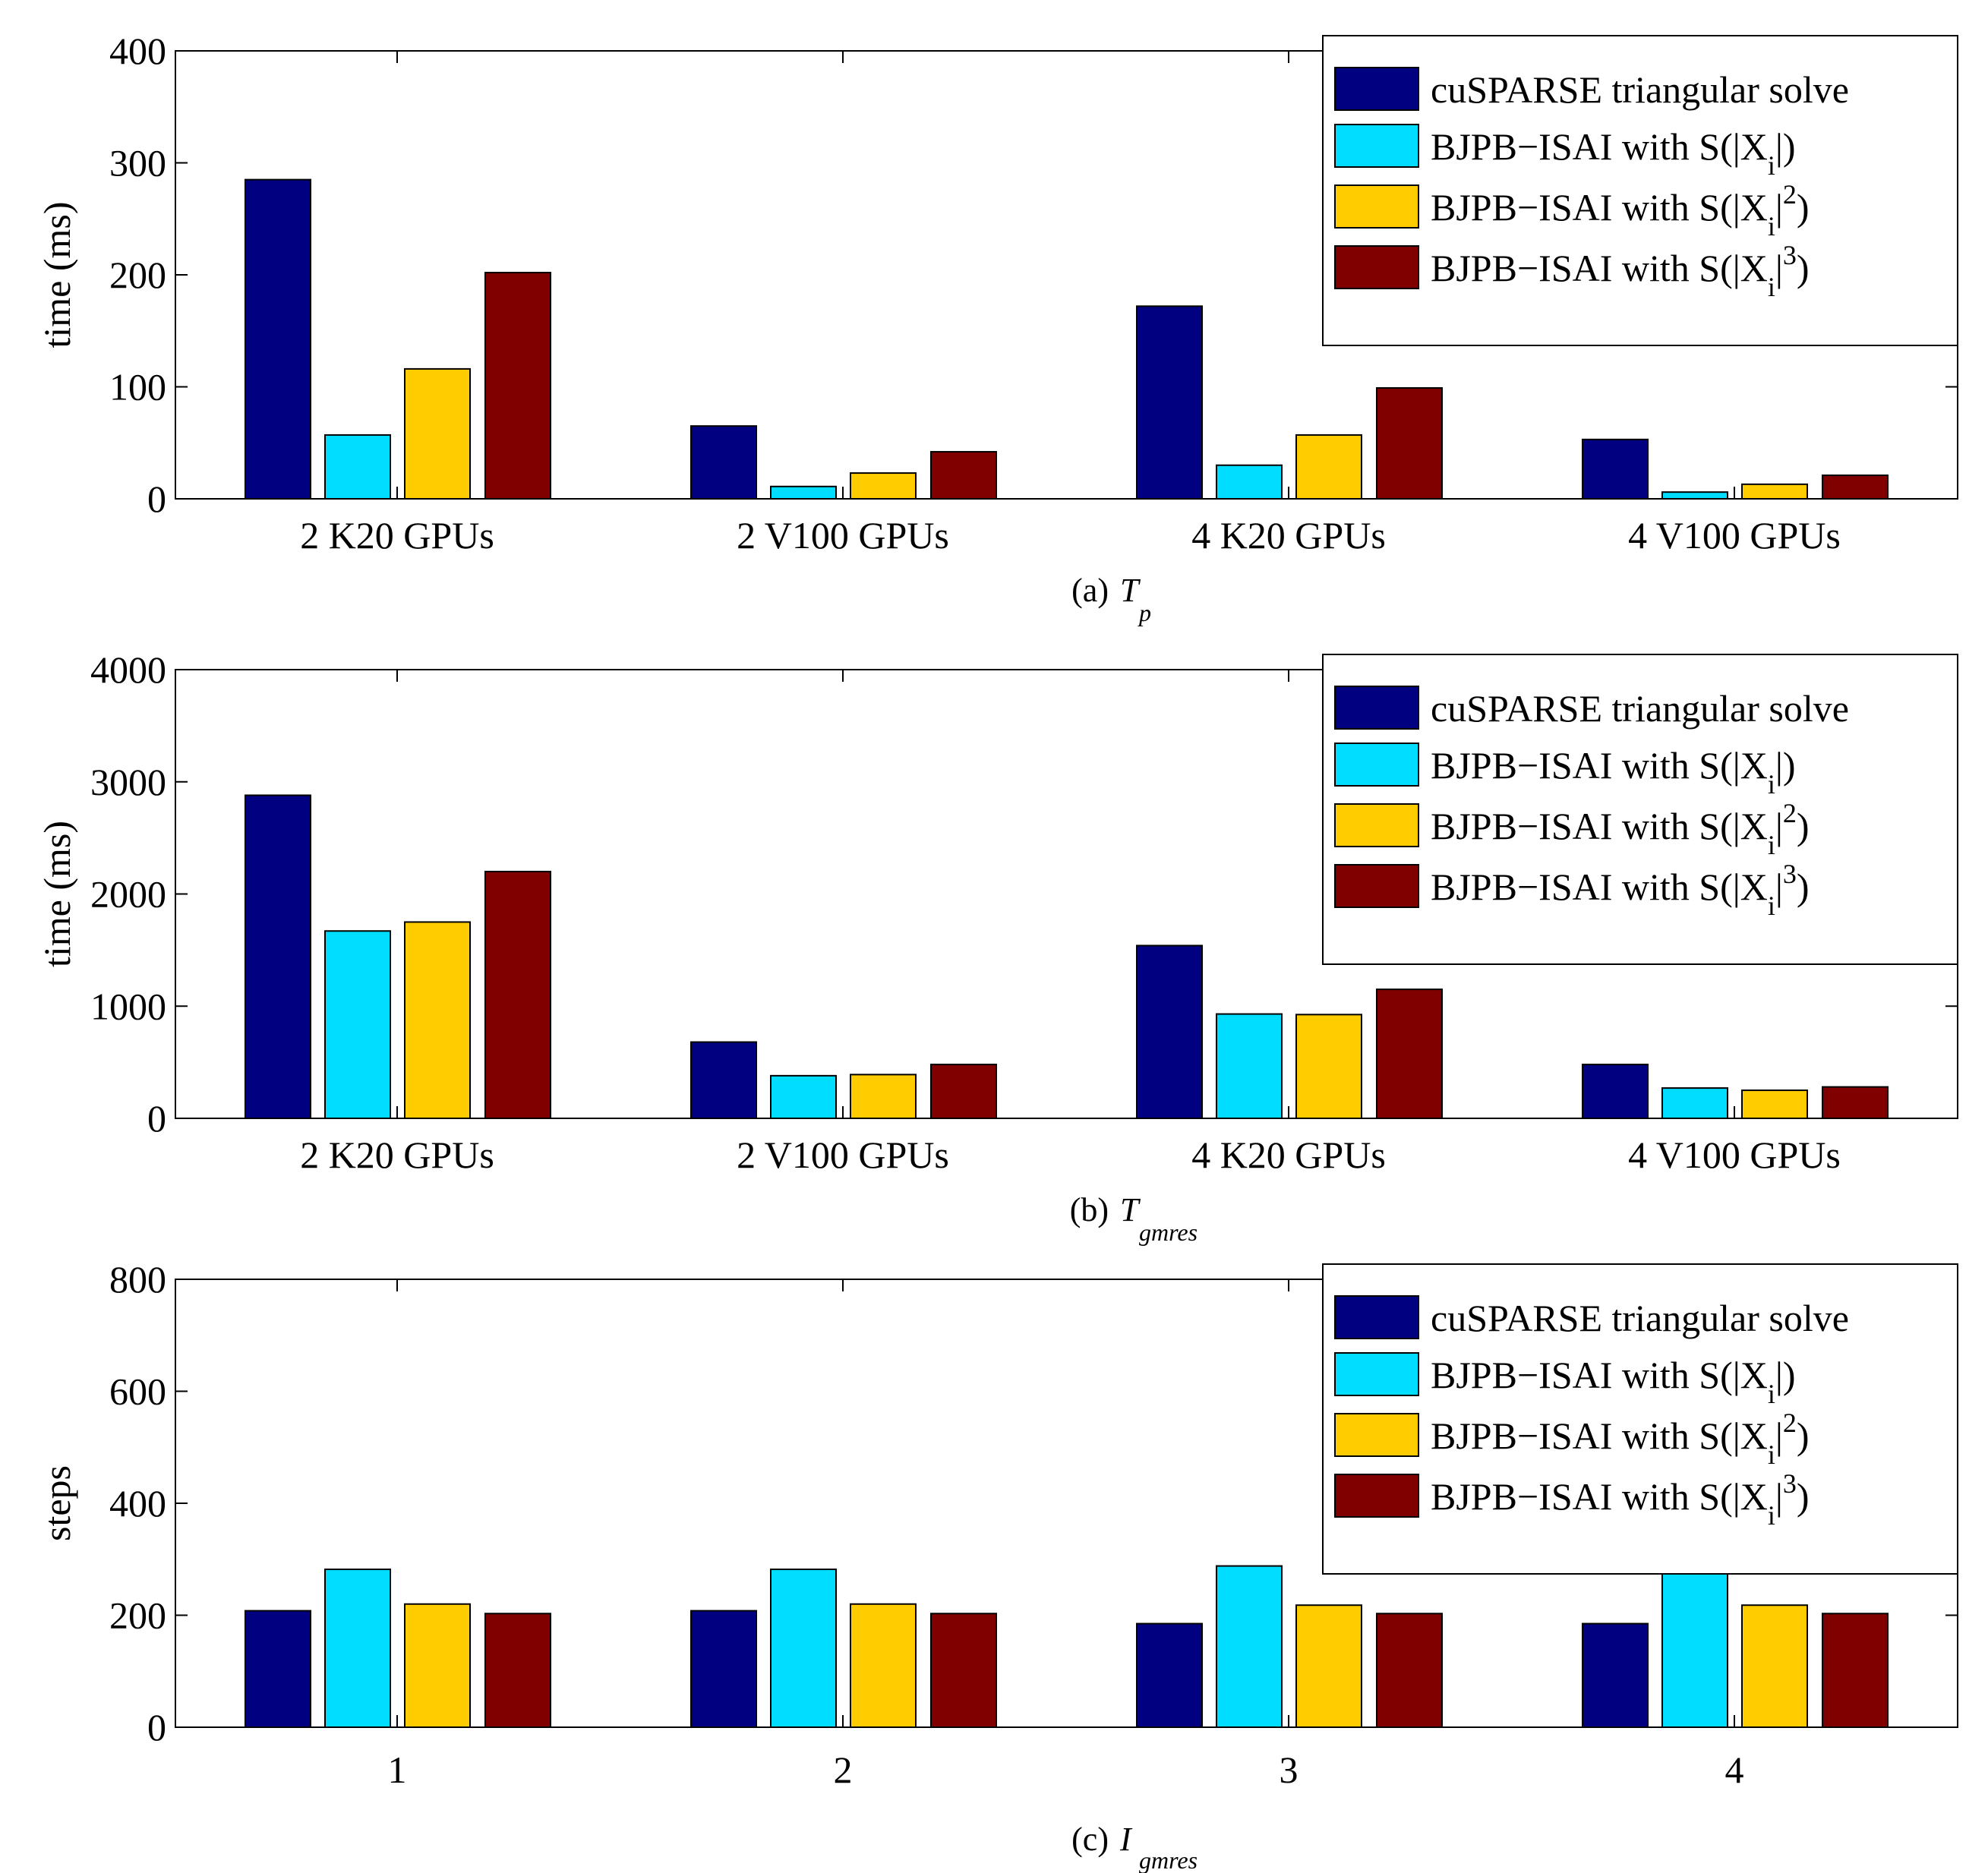  I want to click on x-tick-label: 2 K20 GPUs, so click(397, 1155).